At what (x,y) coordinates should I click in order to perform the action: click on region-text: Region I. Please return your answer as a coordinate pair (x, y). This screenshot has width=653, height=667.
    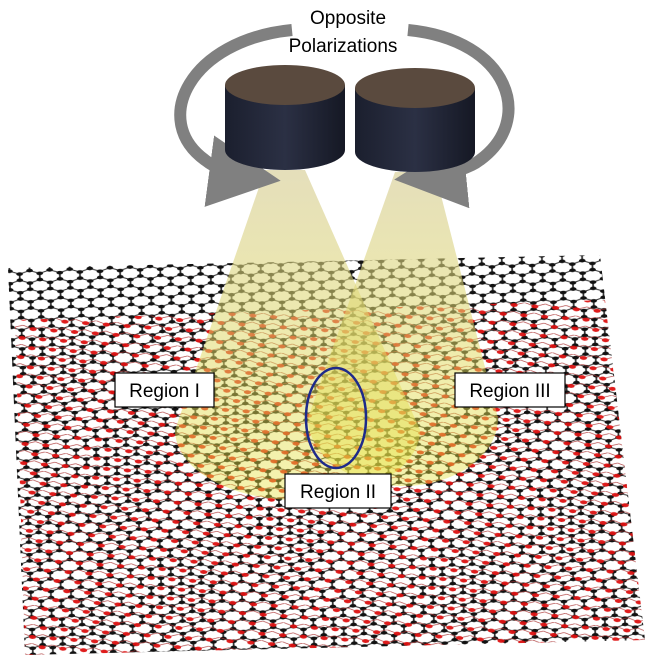
    Looking at the image, I should click on (164, 391).